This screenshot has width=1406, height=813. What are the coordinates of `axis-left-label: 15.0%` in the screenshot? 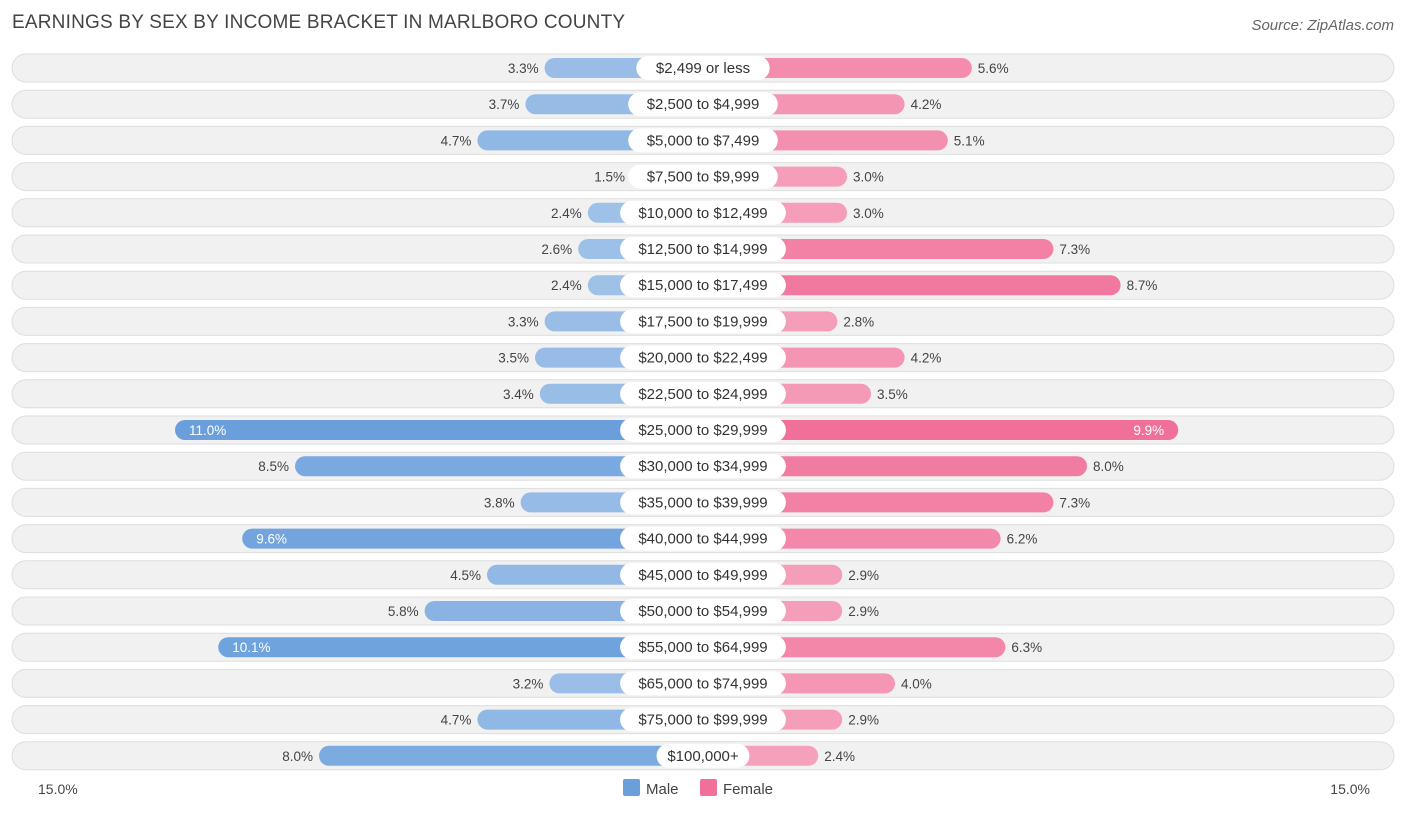 It's located at (58, 789).